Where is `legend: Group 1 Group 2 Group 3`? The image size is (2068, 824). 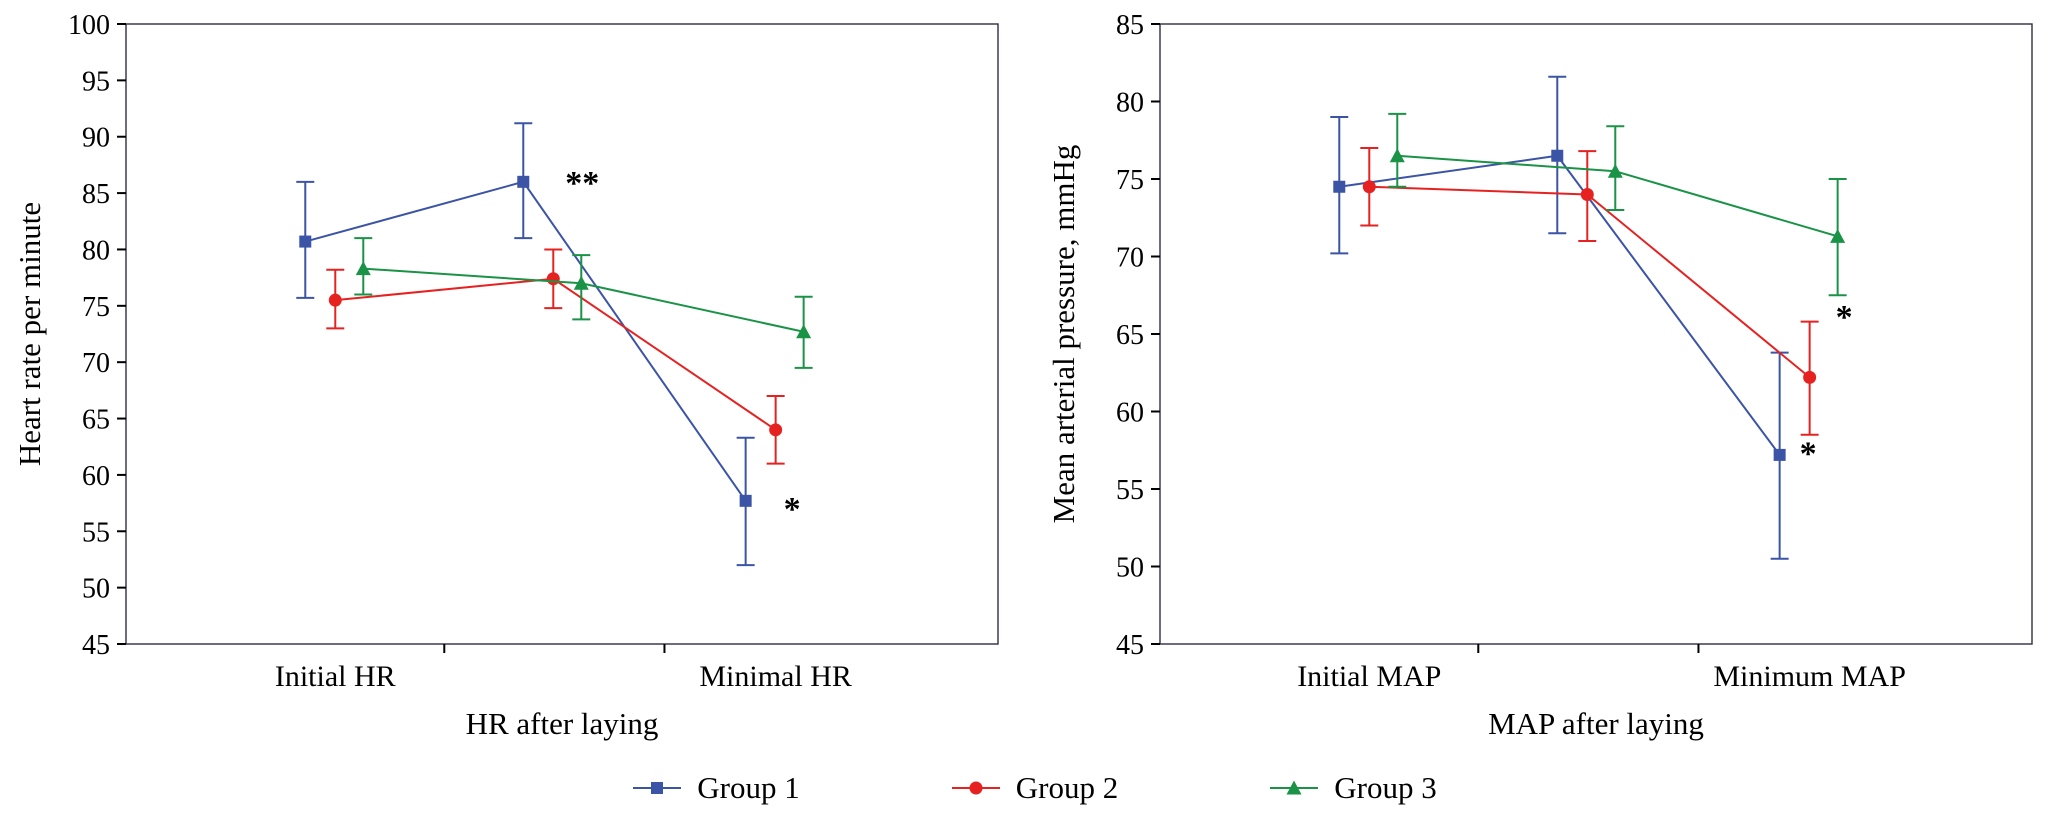
legend: Group 1 Group 2 Group 3 is located at coordinates (1034, 788).